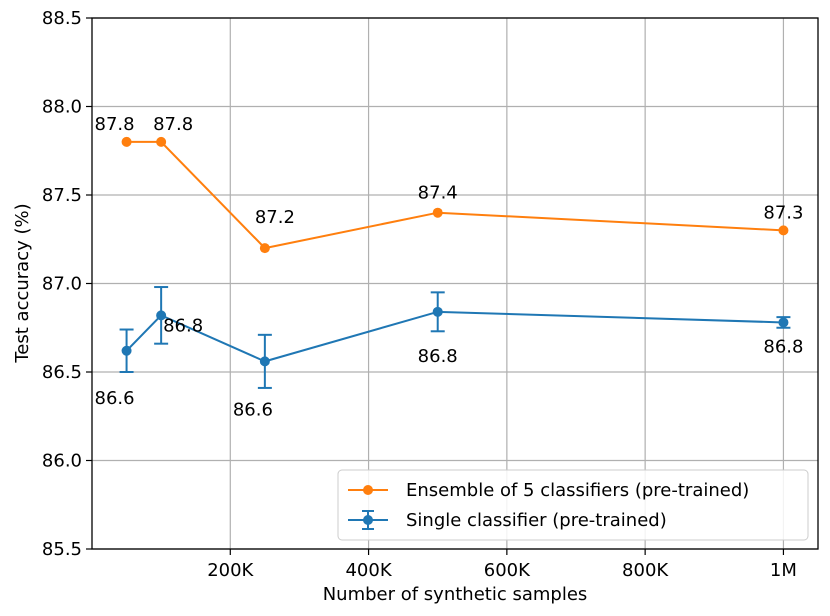  Describe the element at coordinates (22, 283) in the screenshot. I see `y-axis-label: Test accuracy (%)` at that location.